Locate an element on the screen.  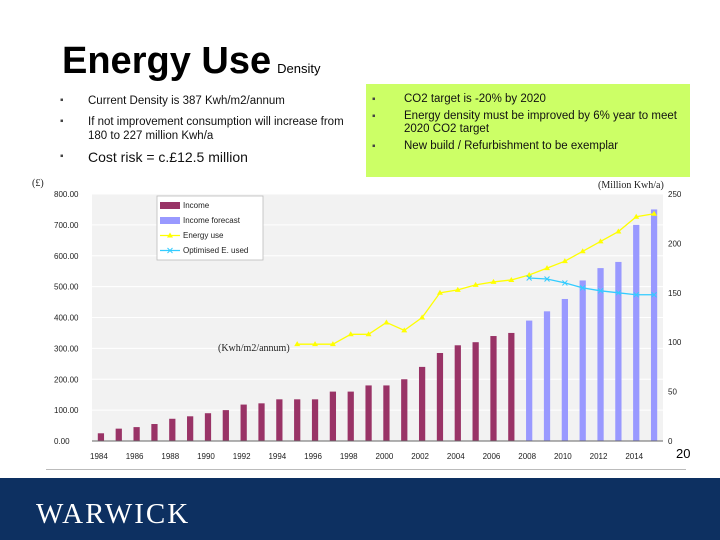
title-sub: Density is located at coordinates (299, 68).